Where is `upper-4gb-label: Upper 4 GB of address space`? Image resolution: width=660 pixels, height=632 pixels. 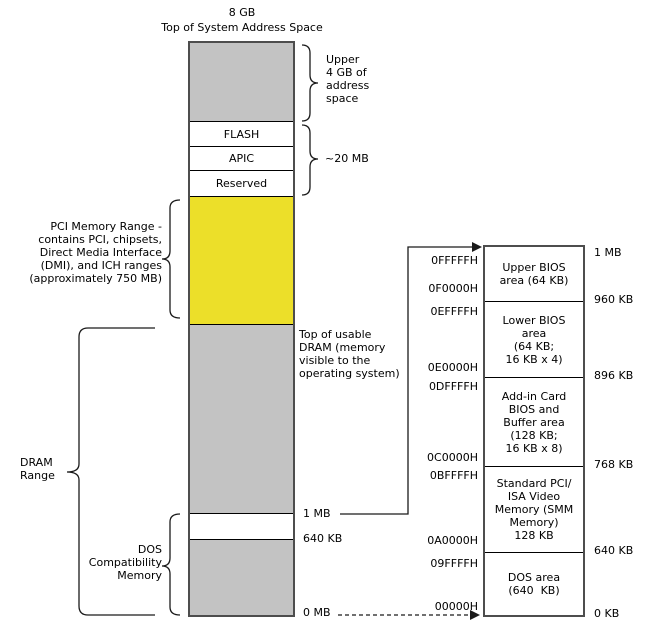
upper-4gb-label: Upper 4 GB of address space is located at coordinates (348, 79).